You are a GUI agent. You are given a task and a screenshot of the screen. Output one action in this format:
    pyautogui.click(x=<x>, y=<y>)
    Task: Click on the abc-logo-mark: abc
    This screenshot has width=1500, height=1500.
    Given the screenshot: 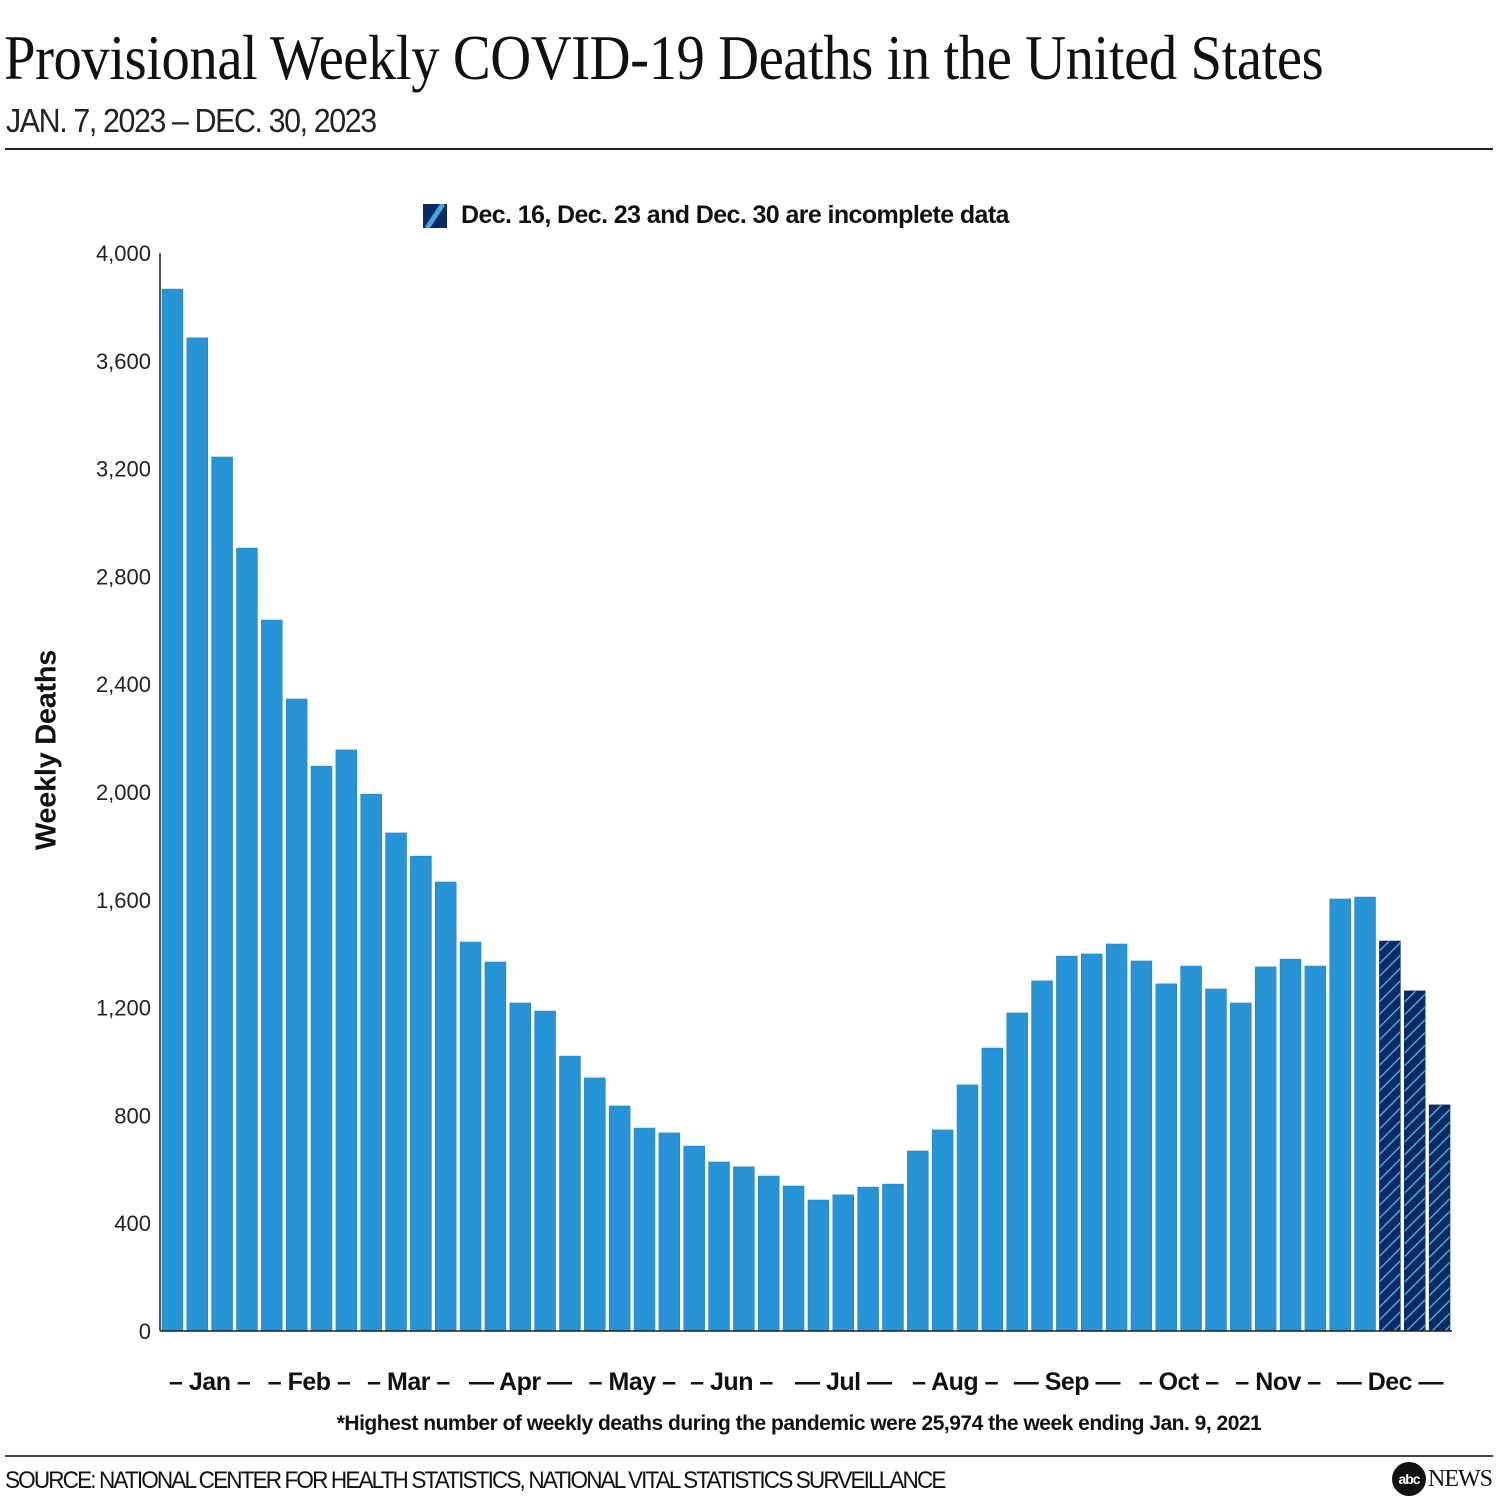 What is the action you would take?
    pyautogui.click(x=1409, y=1479)
    